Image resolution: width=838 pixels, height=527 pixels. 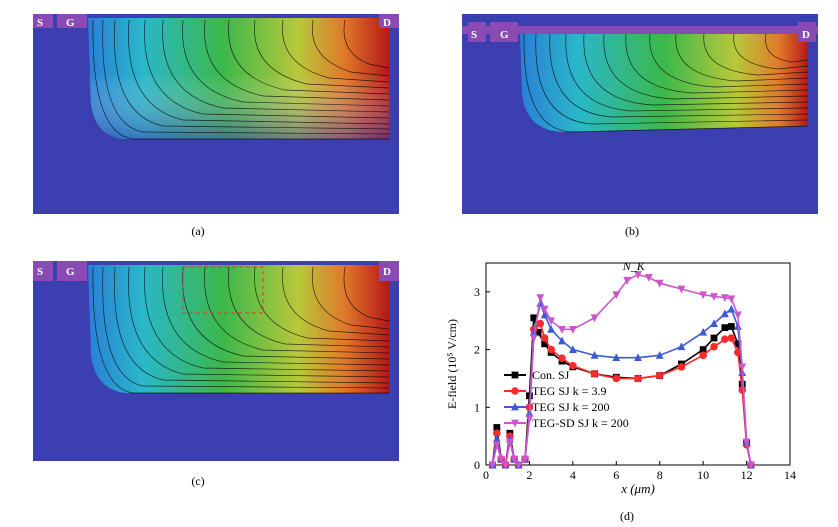 I want to click on x-tick-label: 0, so click(x=486, y=475).